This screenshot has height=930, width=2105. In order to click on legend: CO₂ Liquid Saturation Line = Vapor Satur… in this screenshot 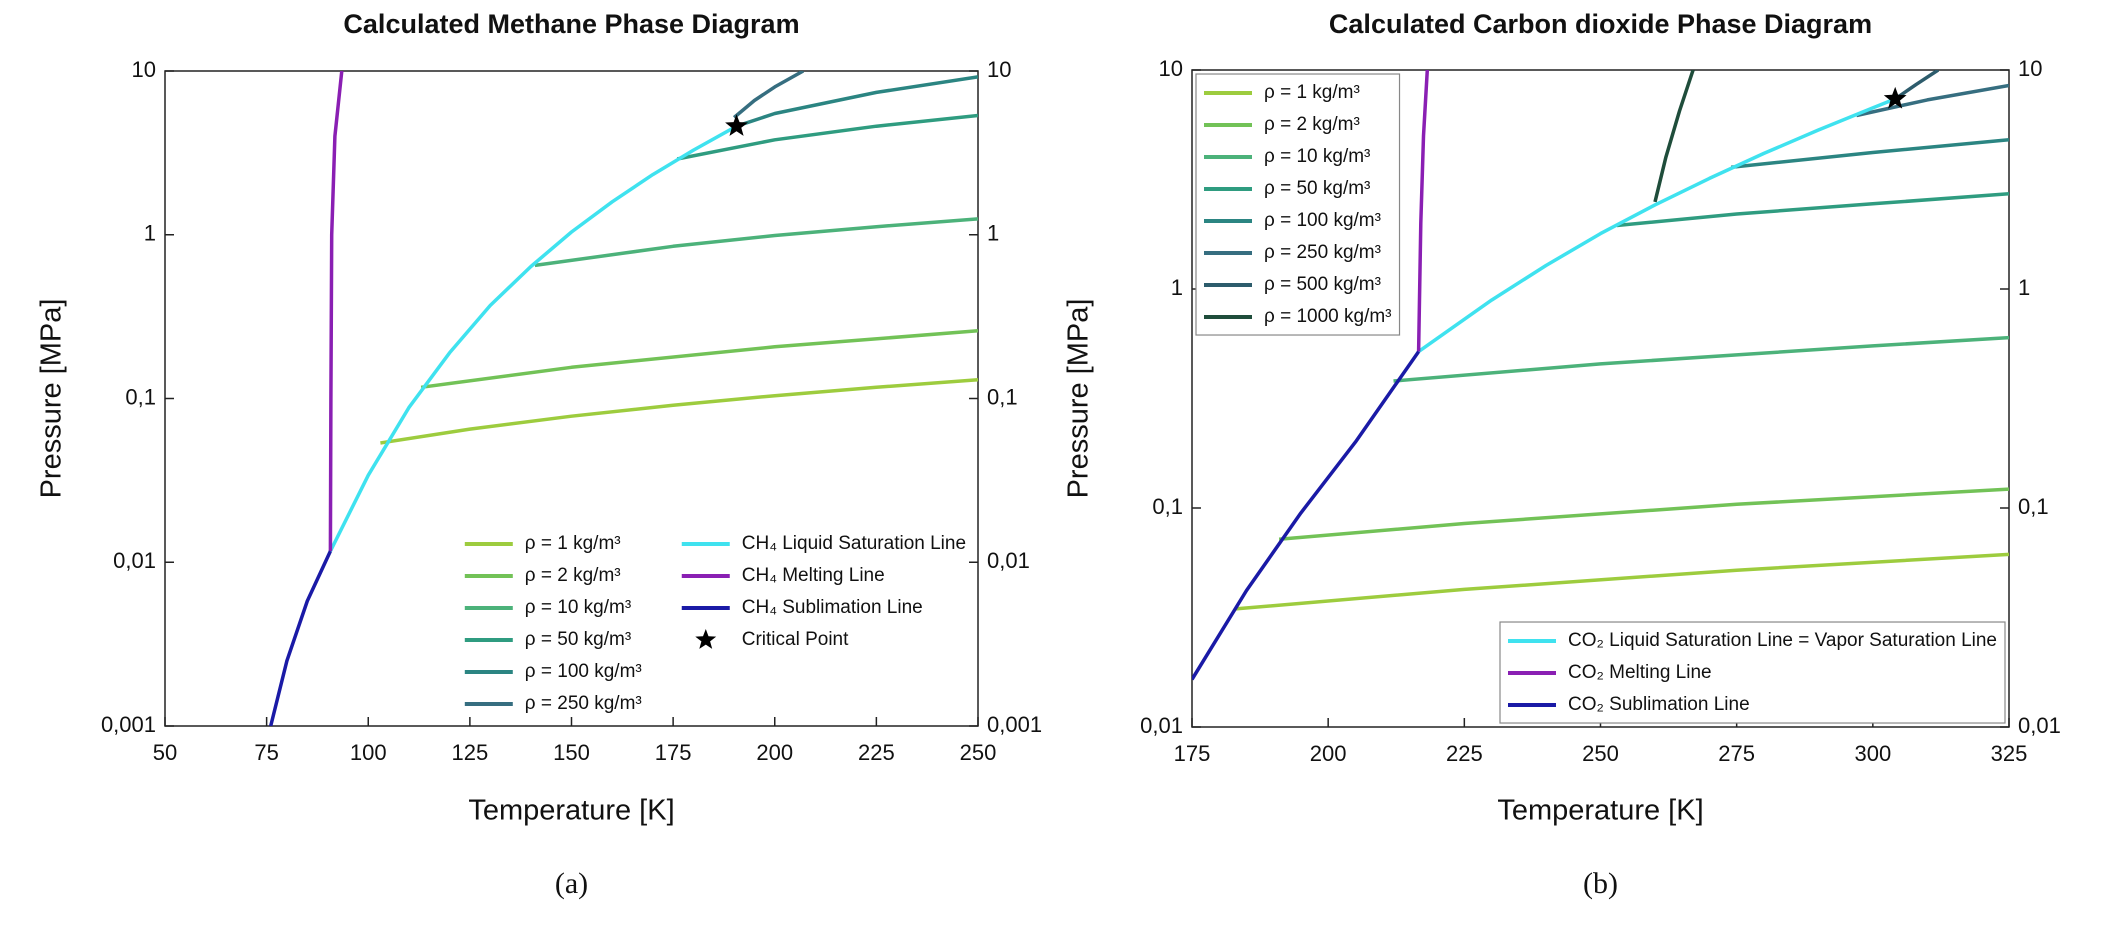, I will do `click(1752, 672)`.